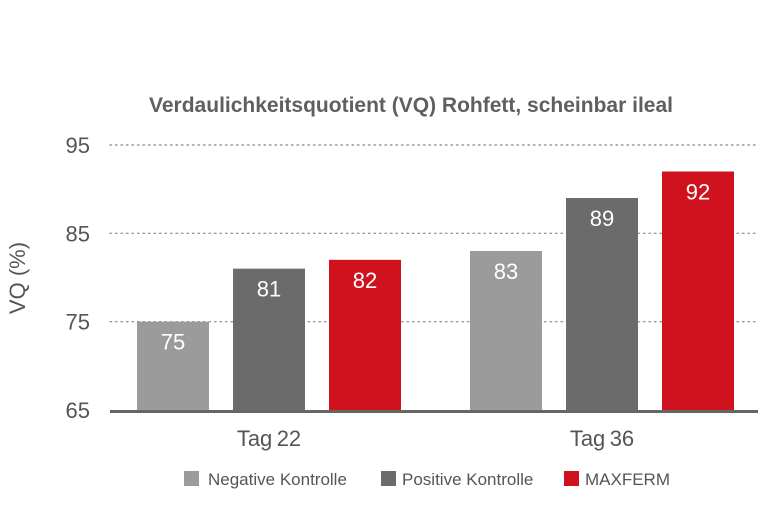 Image resolution: width=760 pixels, height=505 pixels. What do you see at coordinates (78, 410) in the screenshot?
I see `y-tick-label: 65` at bounding box center [78, 410].